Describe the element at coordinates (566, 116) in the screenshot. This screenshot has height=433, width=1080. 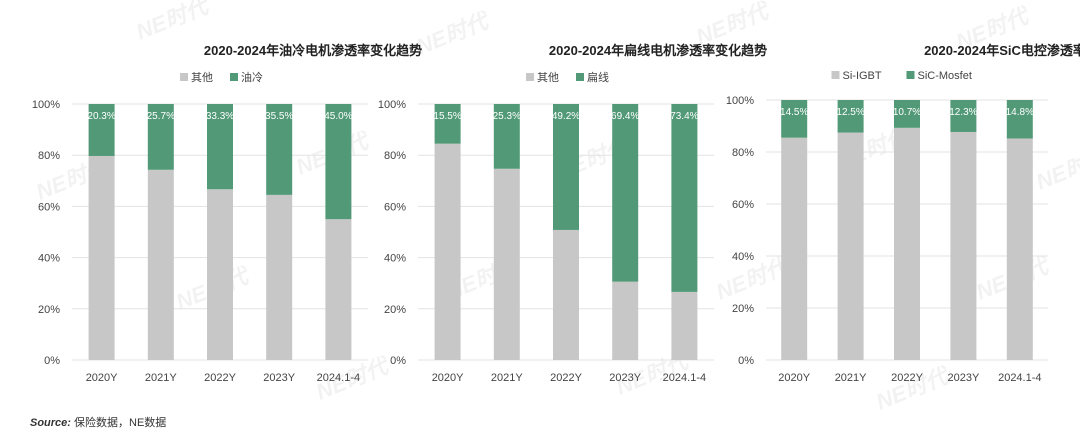
I see `data-label-3: 49.2%` at that location.